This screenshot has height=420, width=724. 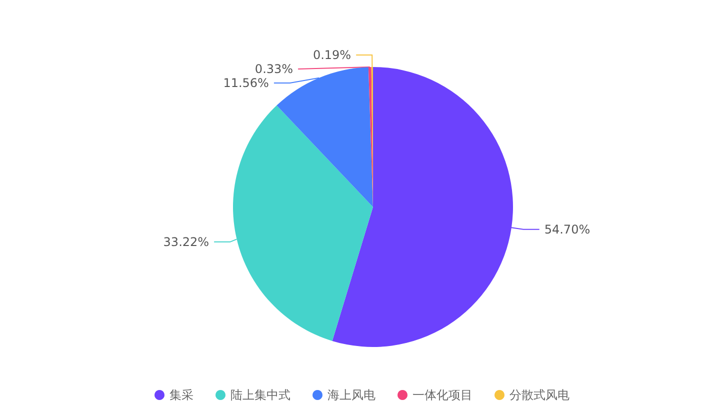 What do you see at coordinates (274, 69) in the screenshot?
I see `data-label: 0.33%` at bounding box center [274, 69].